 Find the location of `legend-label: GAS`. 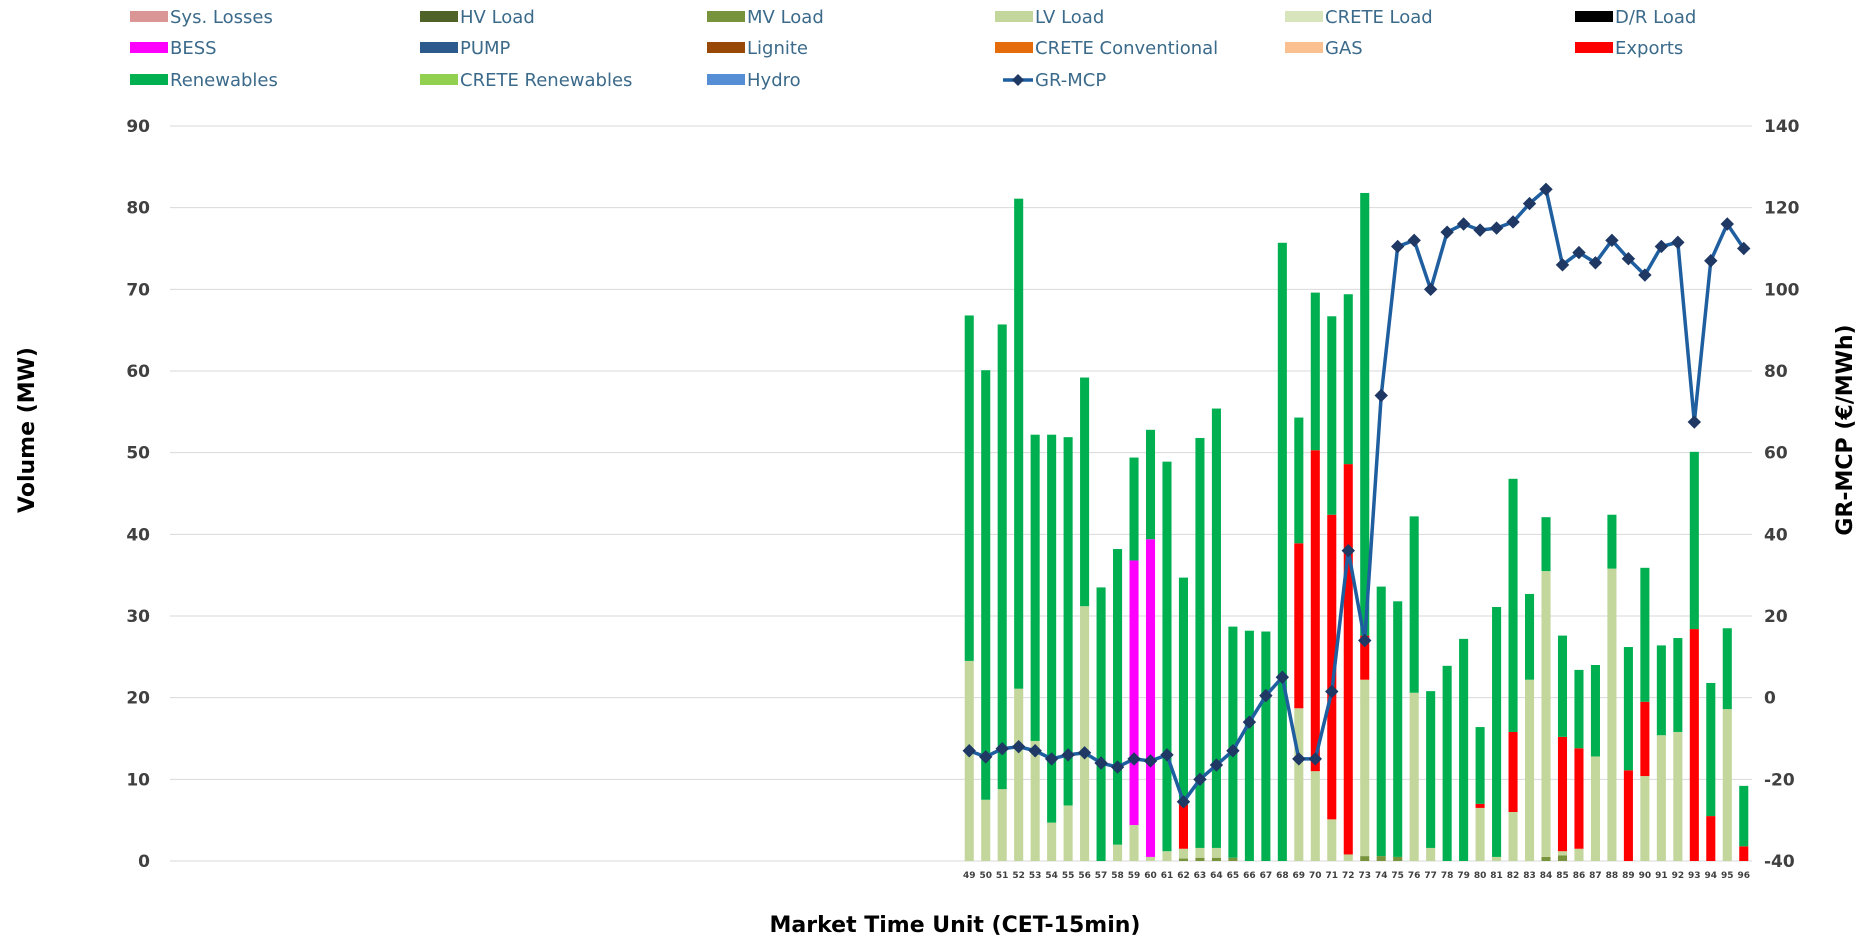

legend-label: GAS is located at coordinates (1344, 48).